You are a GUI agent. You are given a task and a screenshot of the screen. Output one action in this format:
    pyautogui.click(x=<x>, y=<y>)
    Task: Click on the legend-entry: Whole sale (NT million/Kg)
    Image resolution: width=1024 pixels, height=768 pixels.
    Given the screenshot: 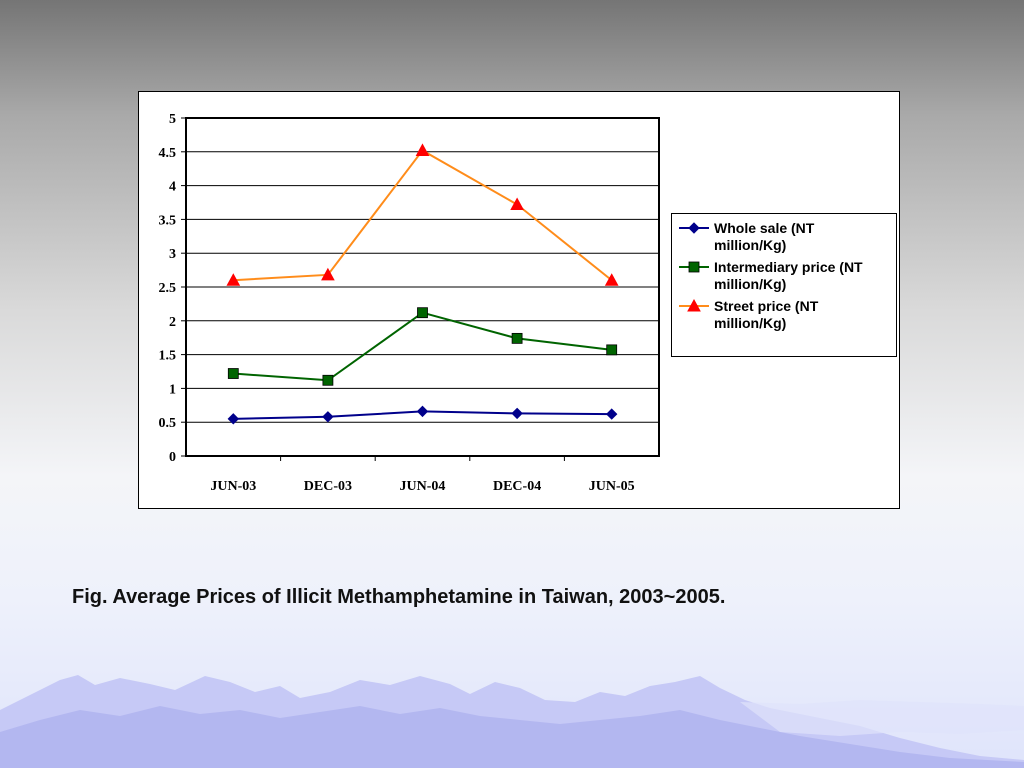 What is the action you would take?
    pyautogui.click(x=785, y=237)
    